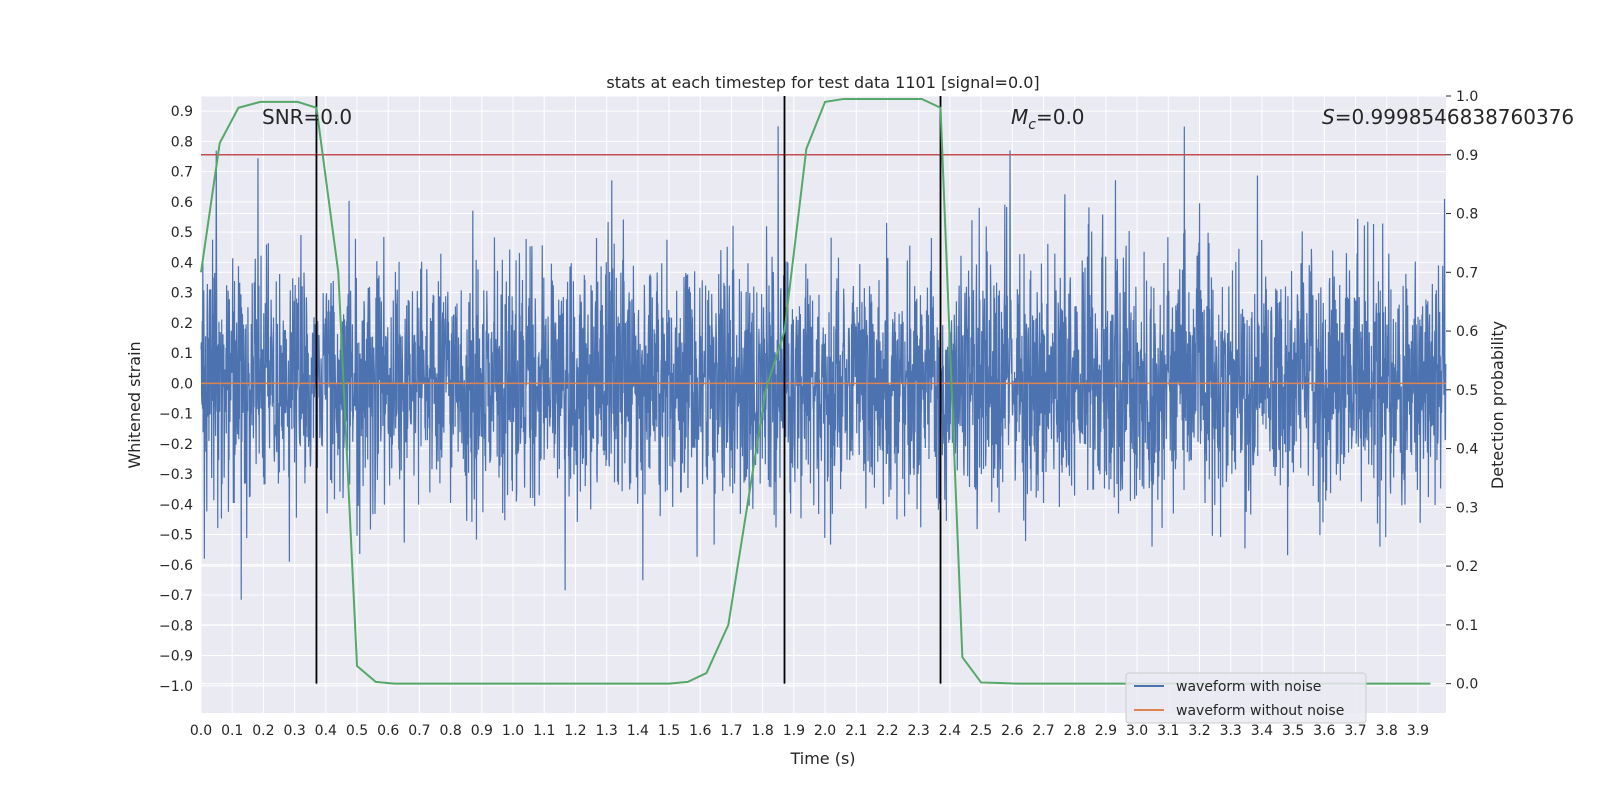 The width and height of the screenshot is (1600, 800). What do you see at coordinates (307, 117) in the screenshot?
I see `snr-annotation: SNR=0.0` at bounding box center [307, 117].